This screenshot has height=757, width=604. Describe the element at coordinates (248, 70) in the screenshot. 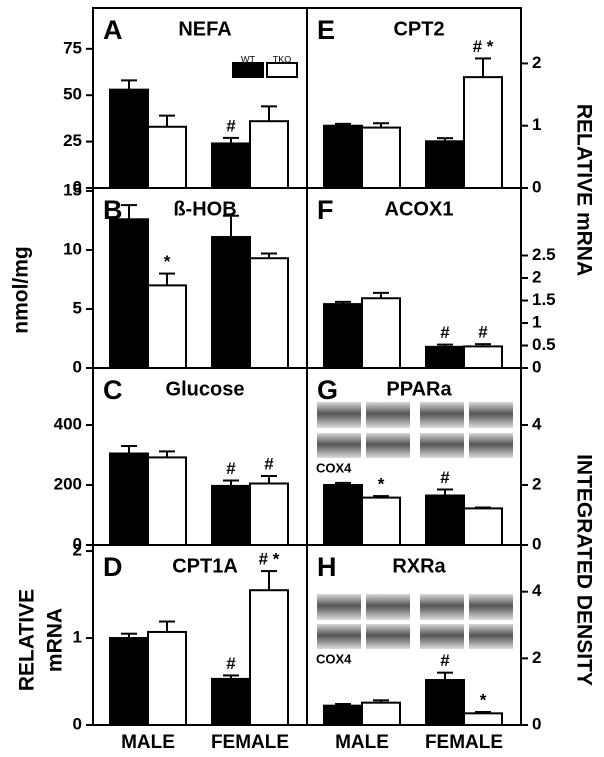

I see `legend-swatch` at that location.